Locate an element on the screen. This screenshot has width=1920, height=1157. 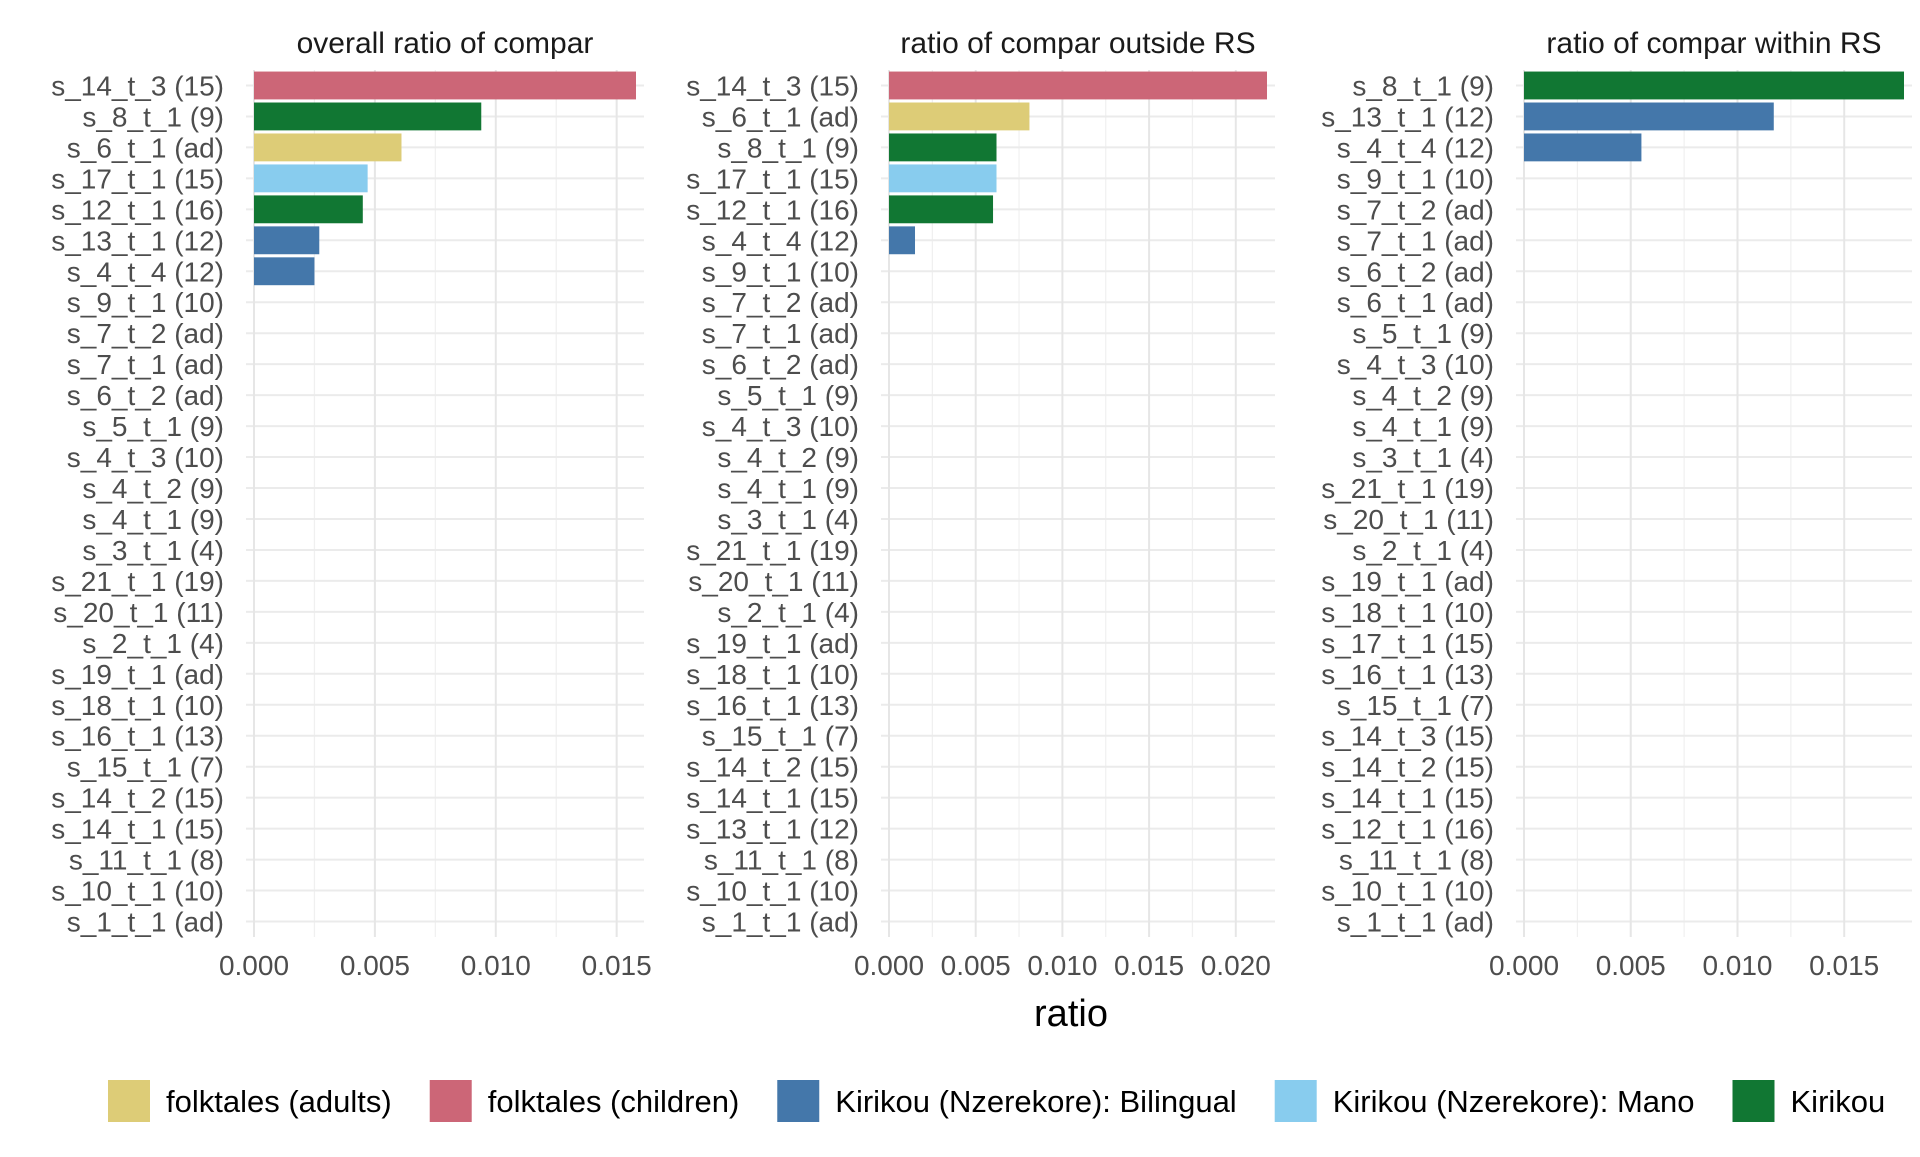
legend-label: Kirikou is located at coordinates (1838, 1101).